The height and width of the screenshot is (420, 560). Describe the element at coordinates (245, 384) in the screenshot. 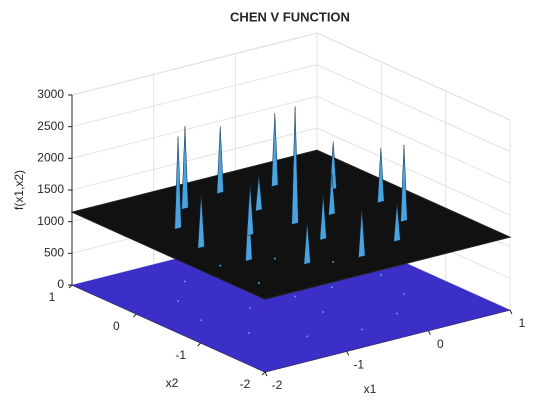

I see `y-tick-label: -2` at that location.